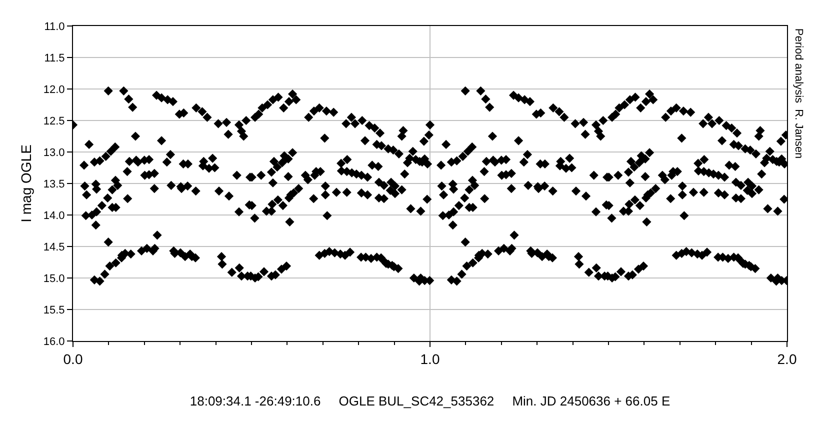  Describe the element at coordinates (798, 93) in the screenshot. I see `text: Period analysis R. Jansen` at that location.